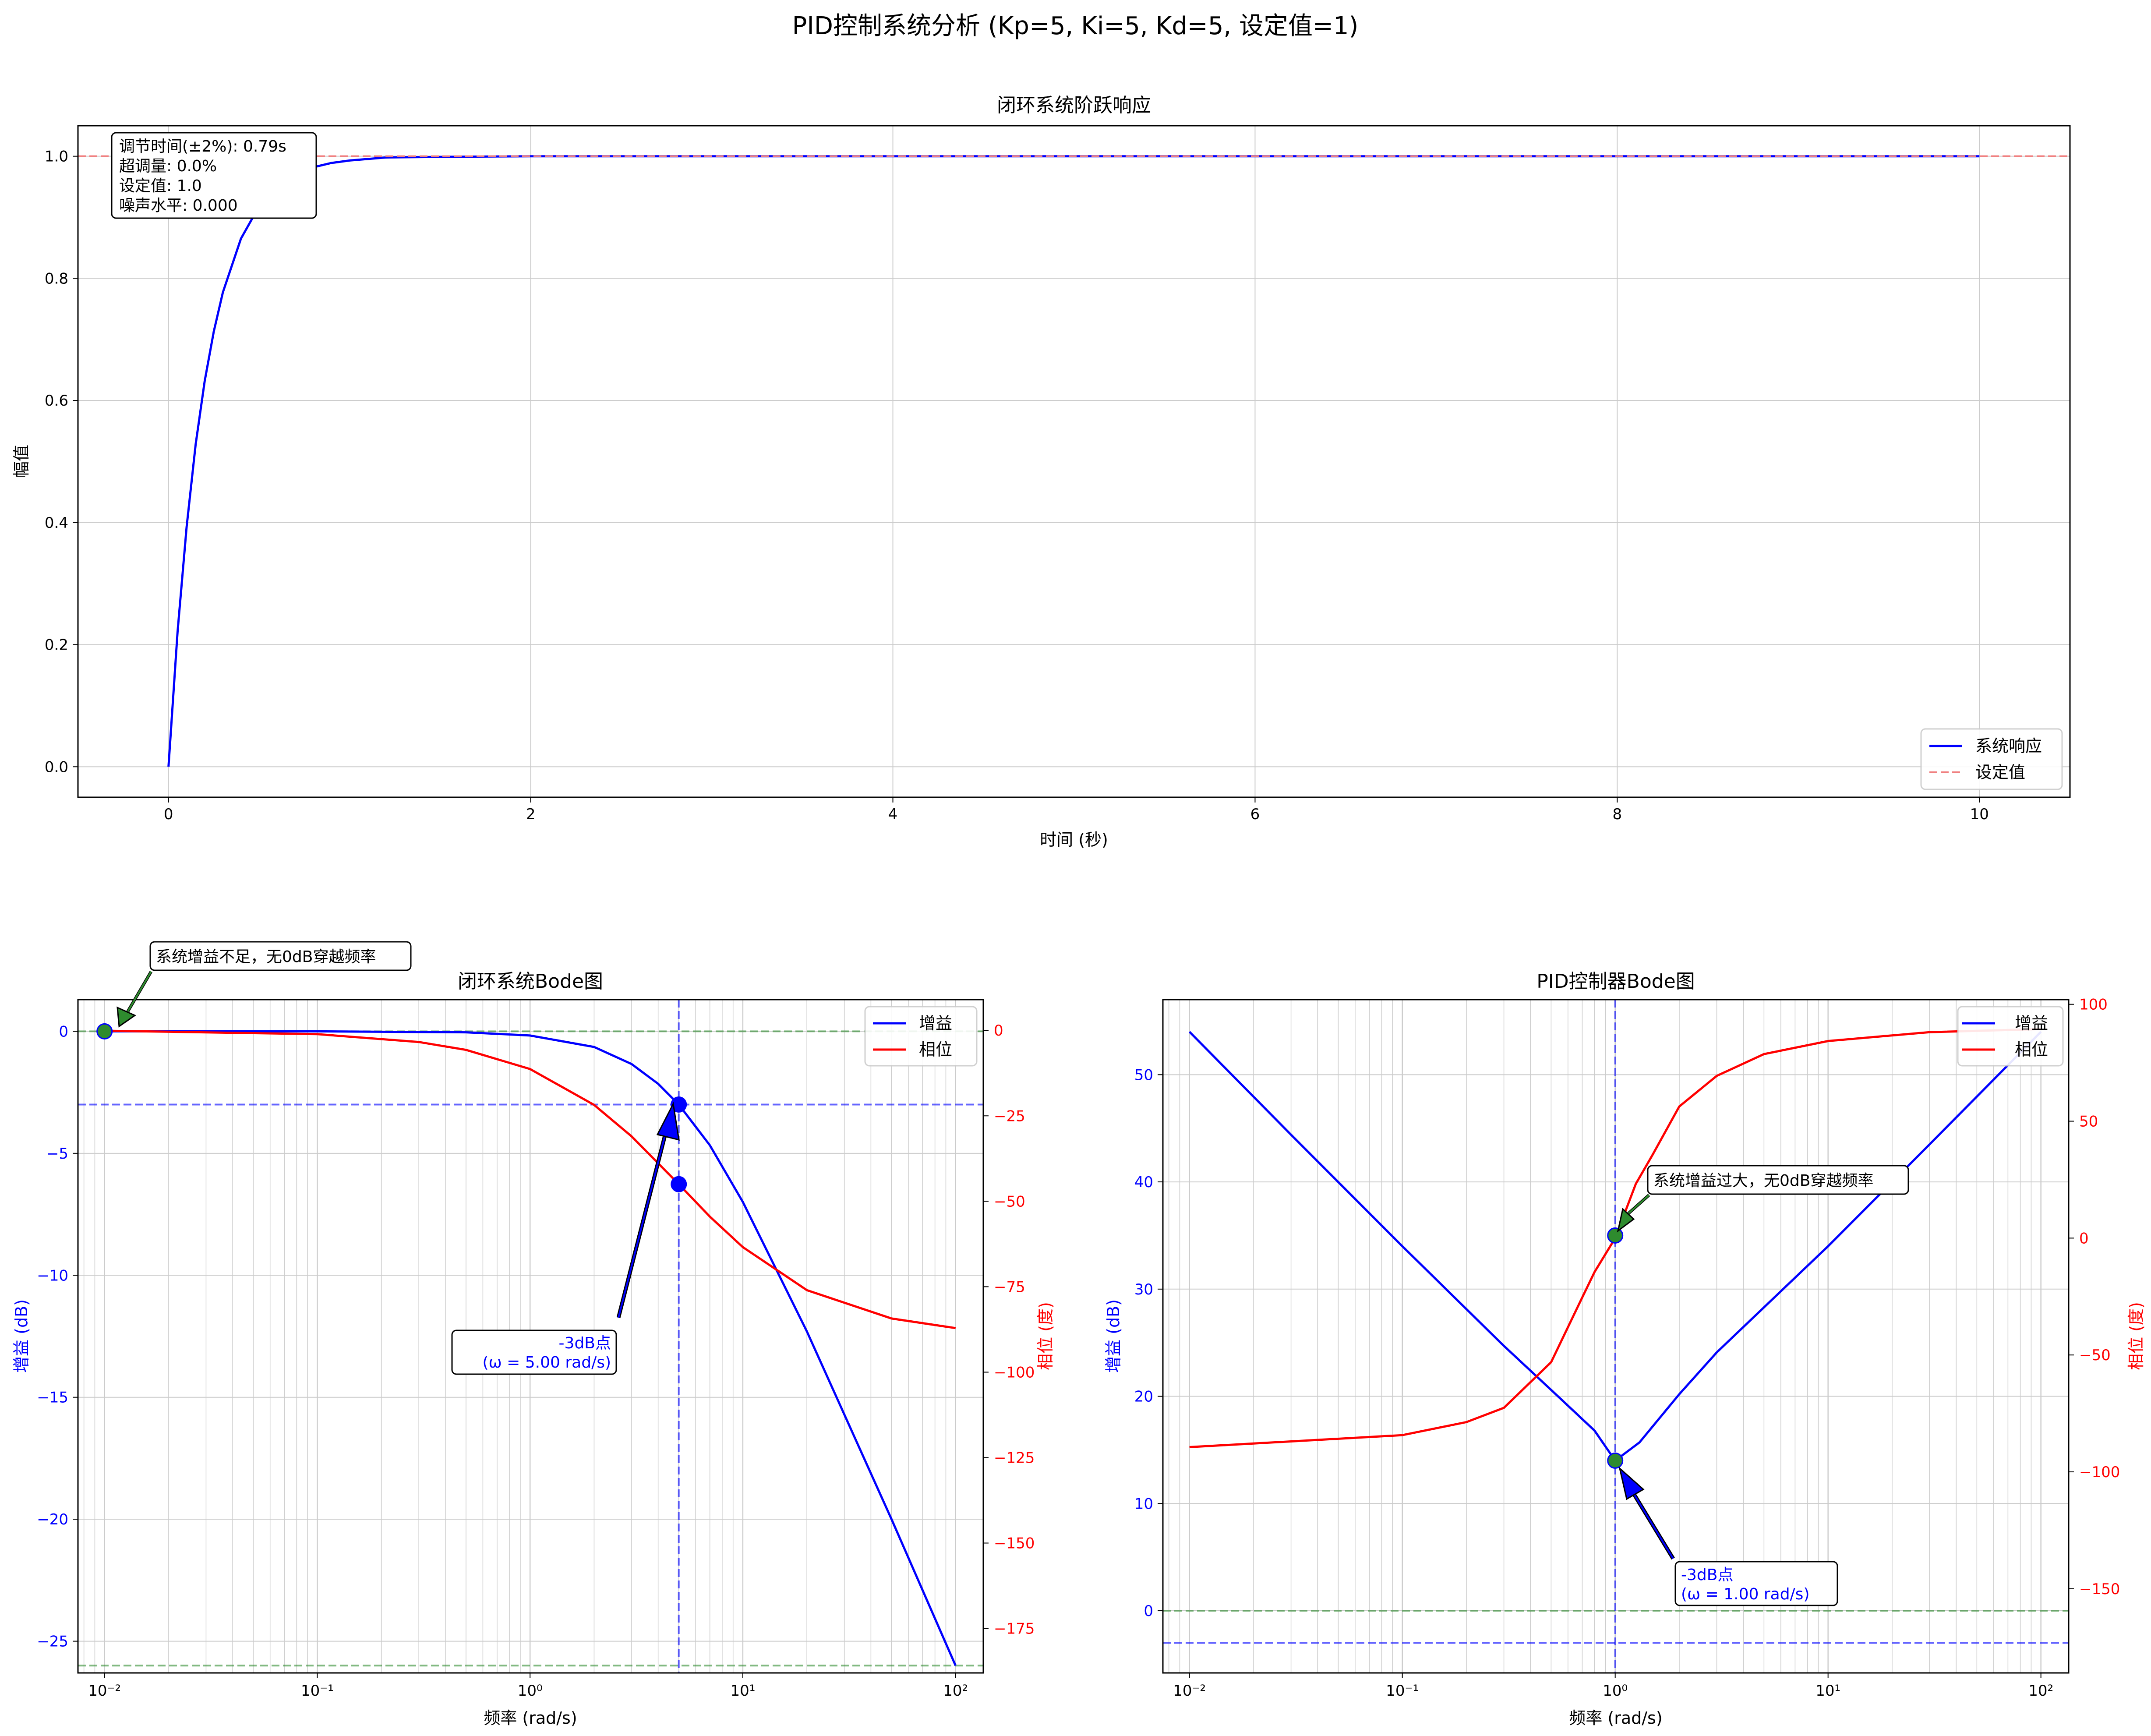  I want to click on cl-bode-ylabel-right: 相位 (度), so click(1045, 1336).